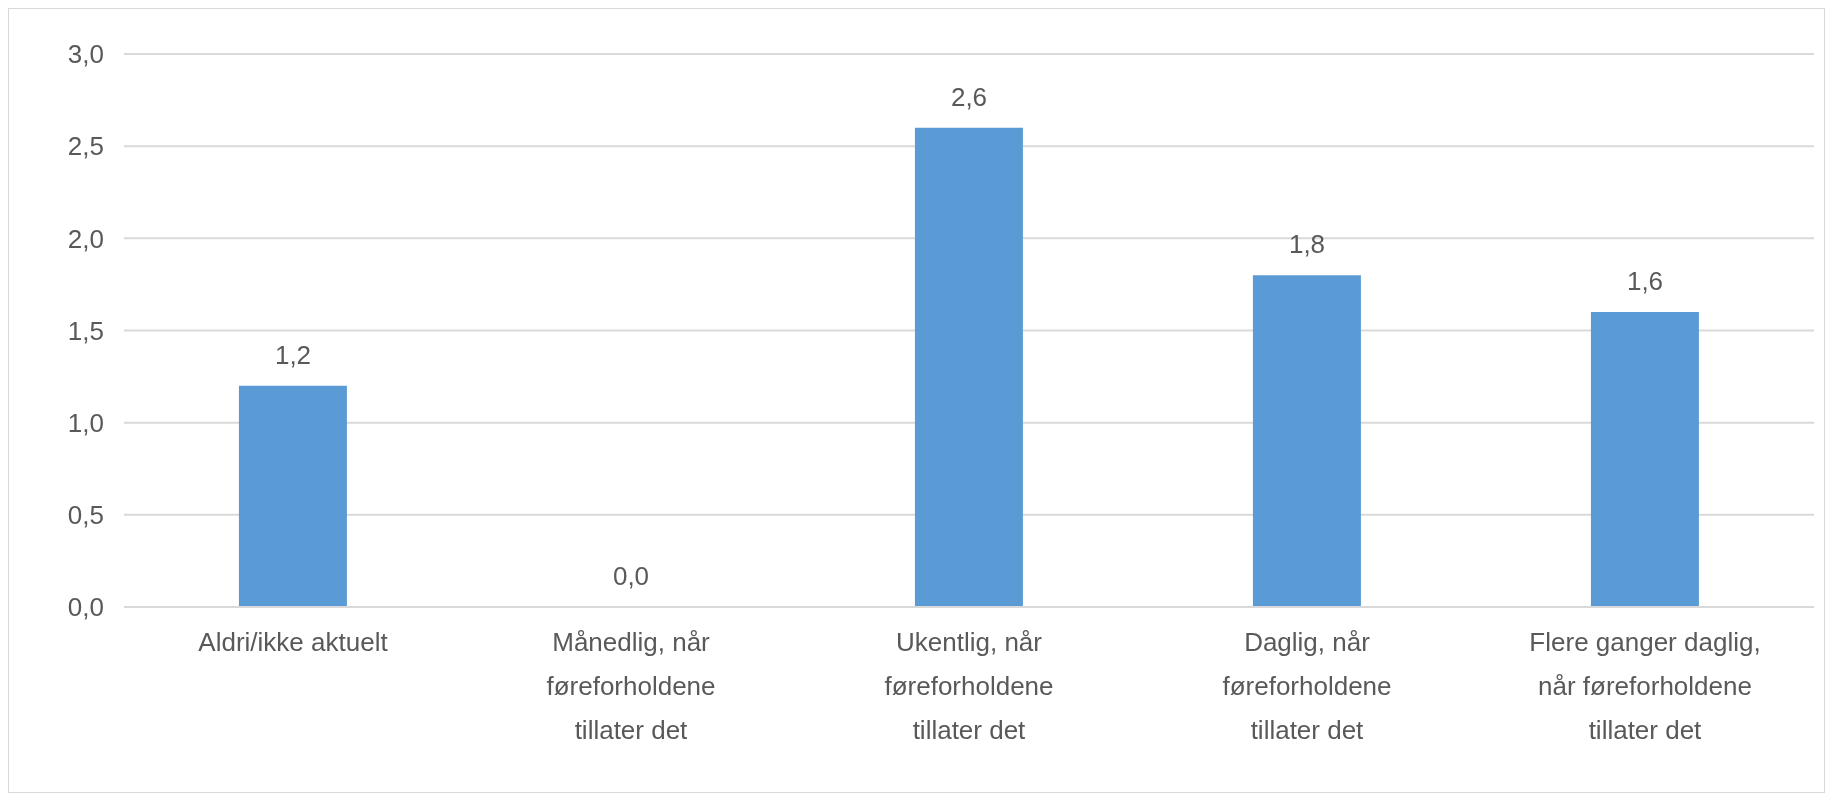  Describe the element at coordinates (1307, 244) in the screenshot. I see `data-label: 1,8` at that location.